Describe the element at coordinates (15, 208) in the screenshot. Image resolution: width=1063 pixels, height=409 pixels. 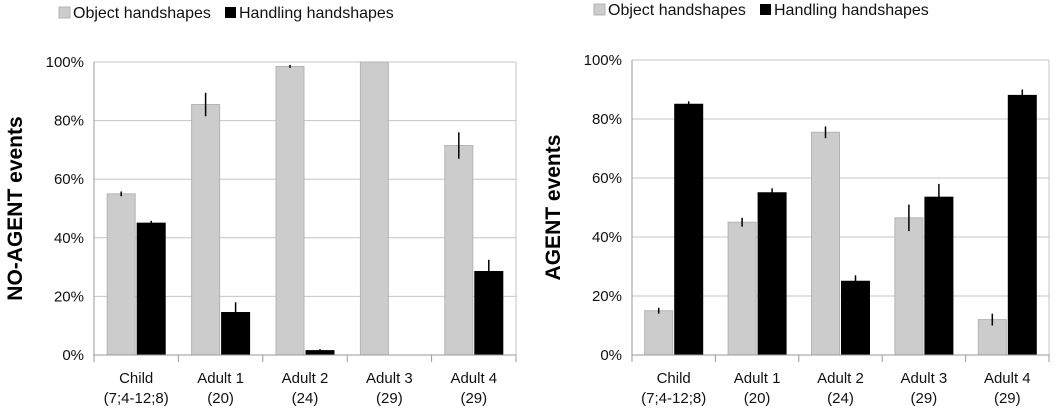
I see `y-axis-title: NO-AGENT events` at that location.